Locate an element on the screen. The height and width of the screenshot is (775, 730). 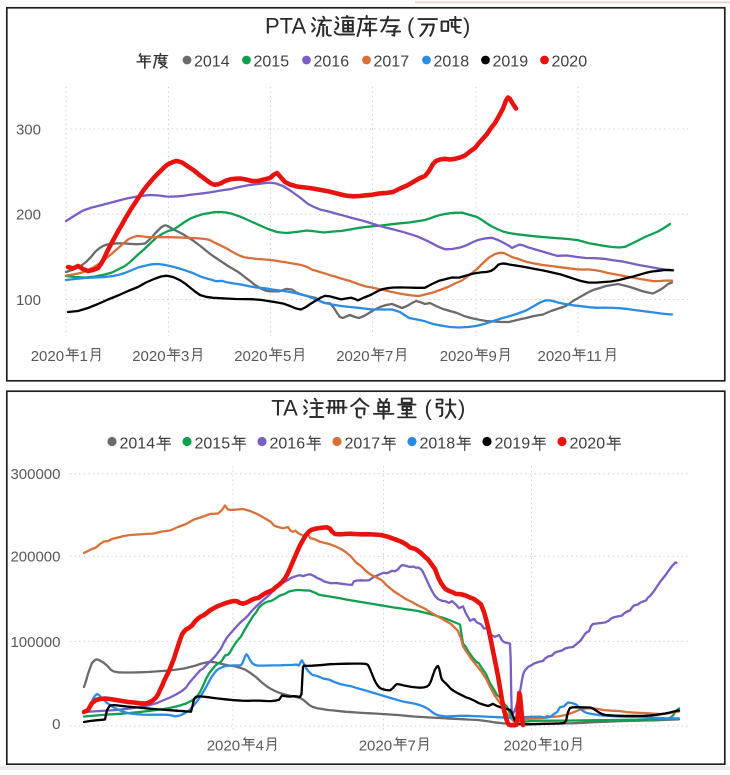
svg-text: 11 is located at coordinates (594, 356).